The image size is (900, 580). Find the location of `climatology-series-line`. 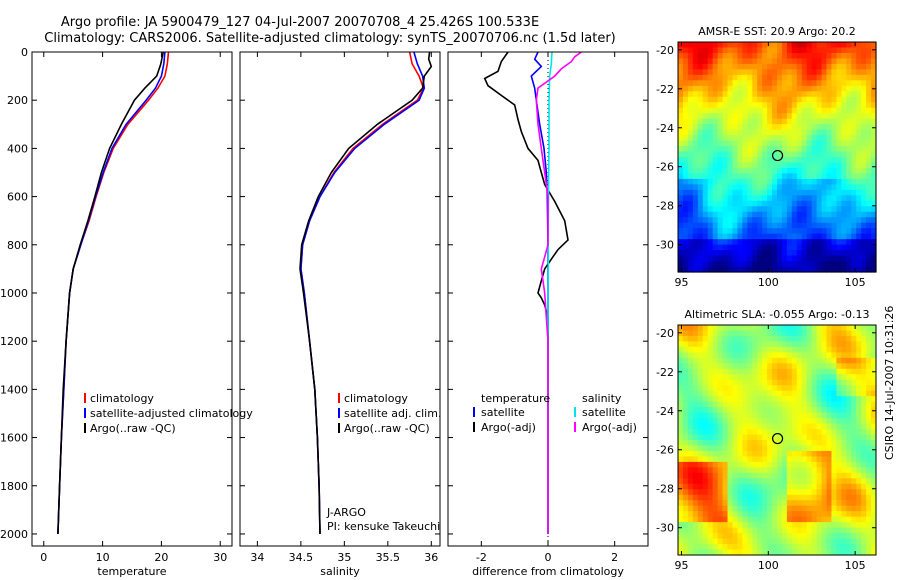

climatology-series-line is located at coordinates (362, 293).